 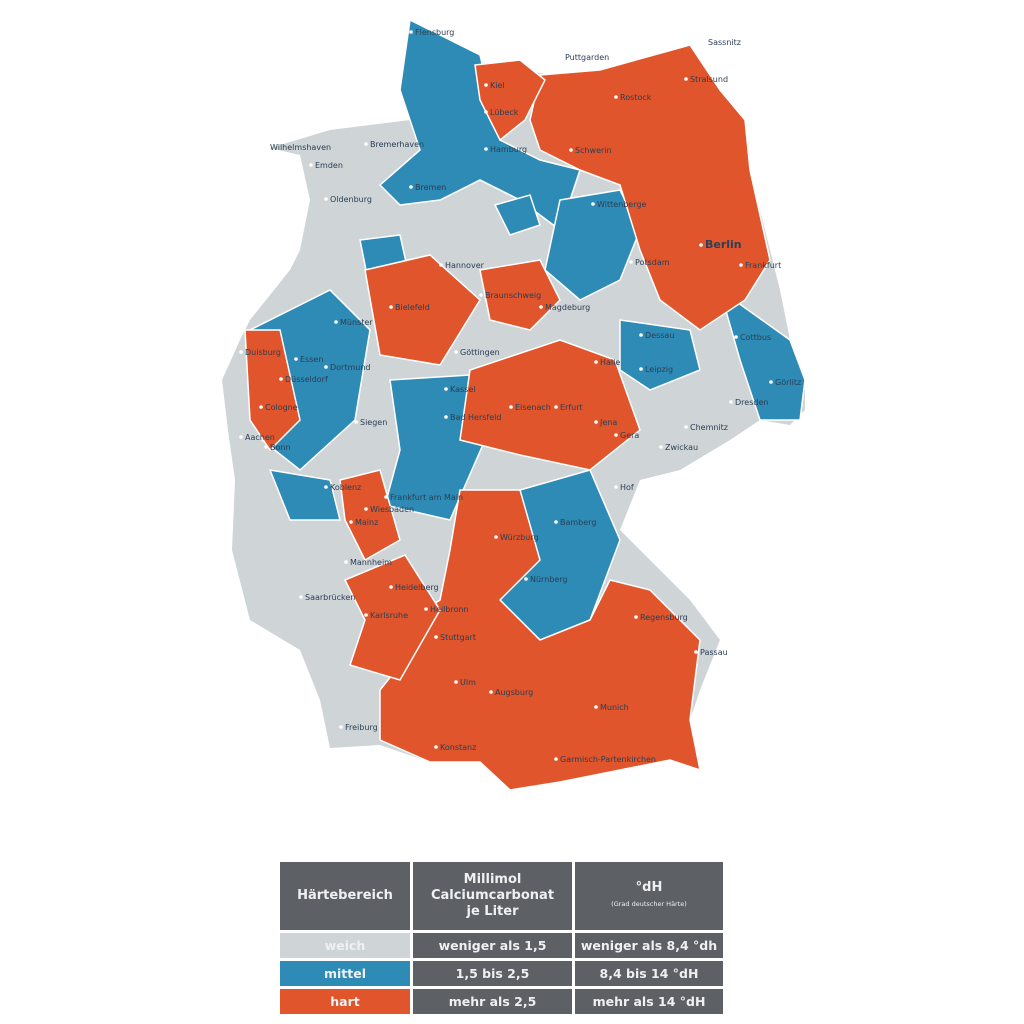 What do you see at coordinates (361, 727) in the screenshot?
I see `city-label: Freiburg` at bounding box center [361, 727].